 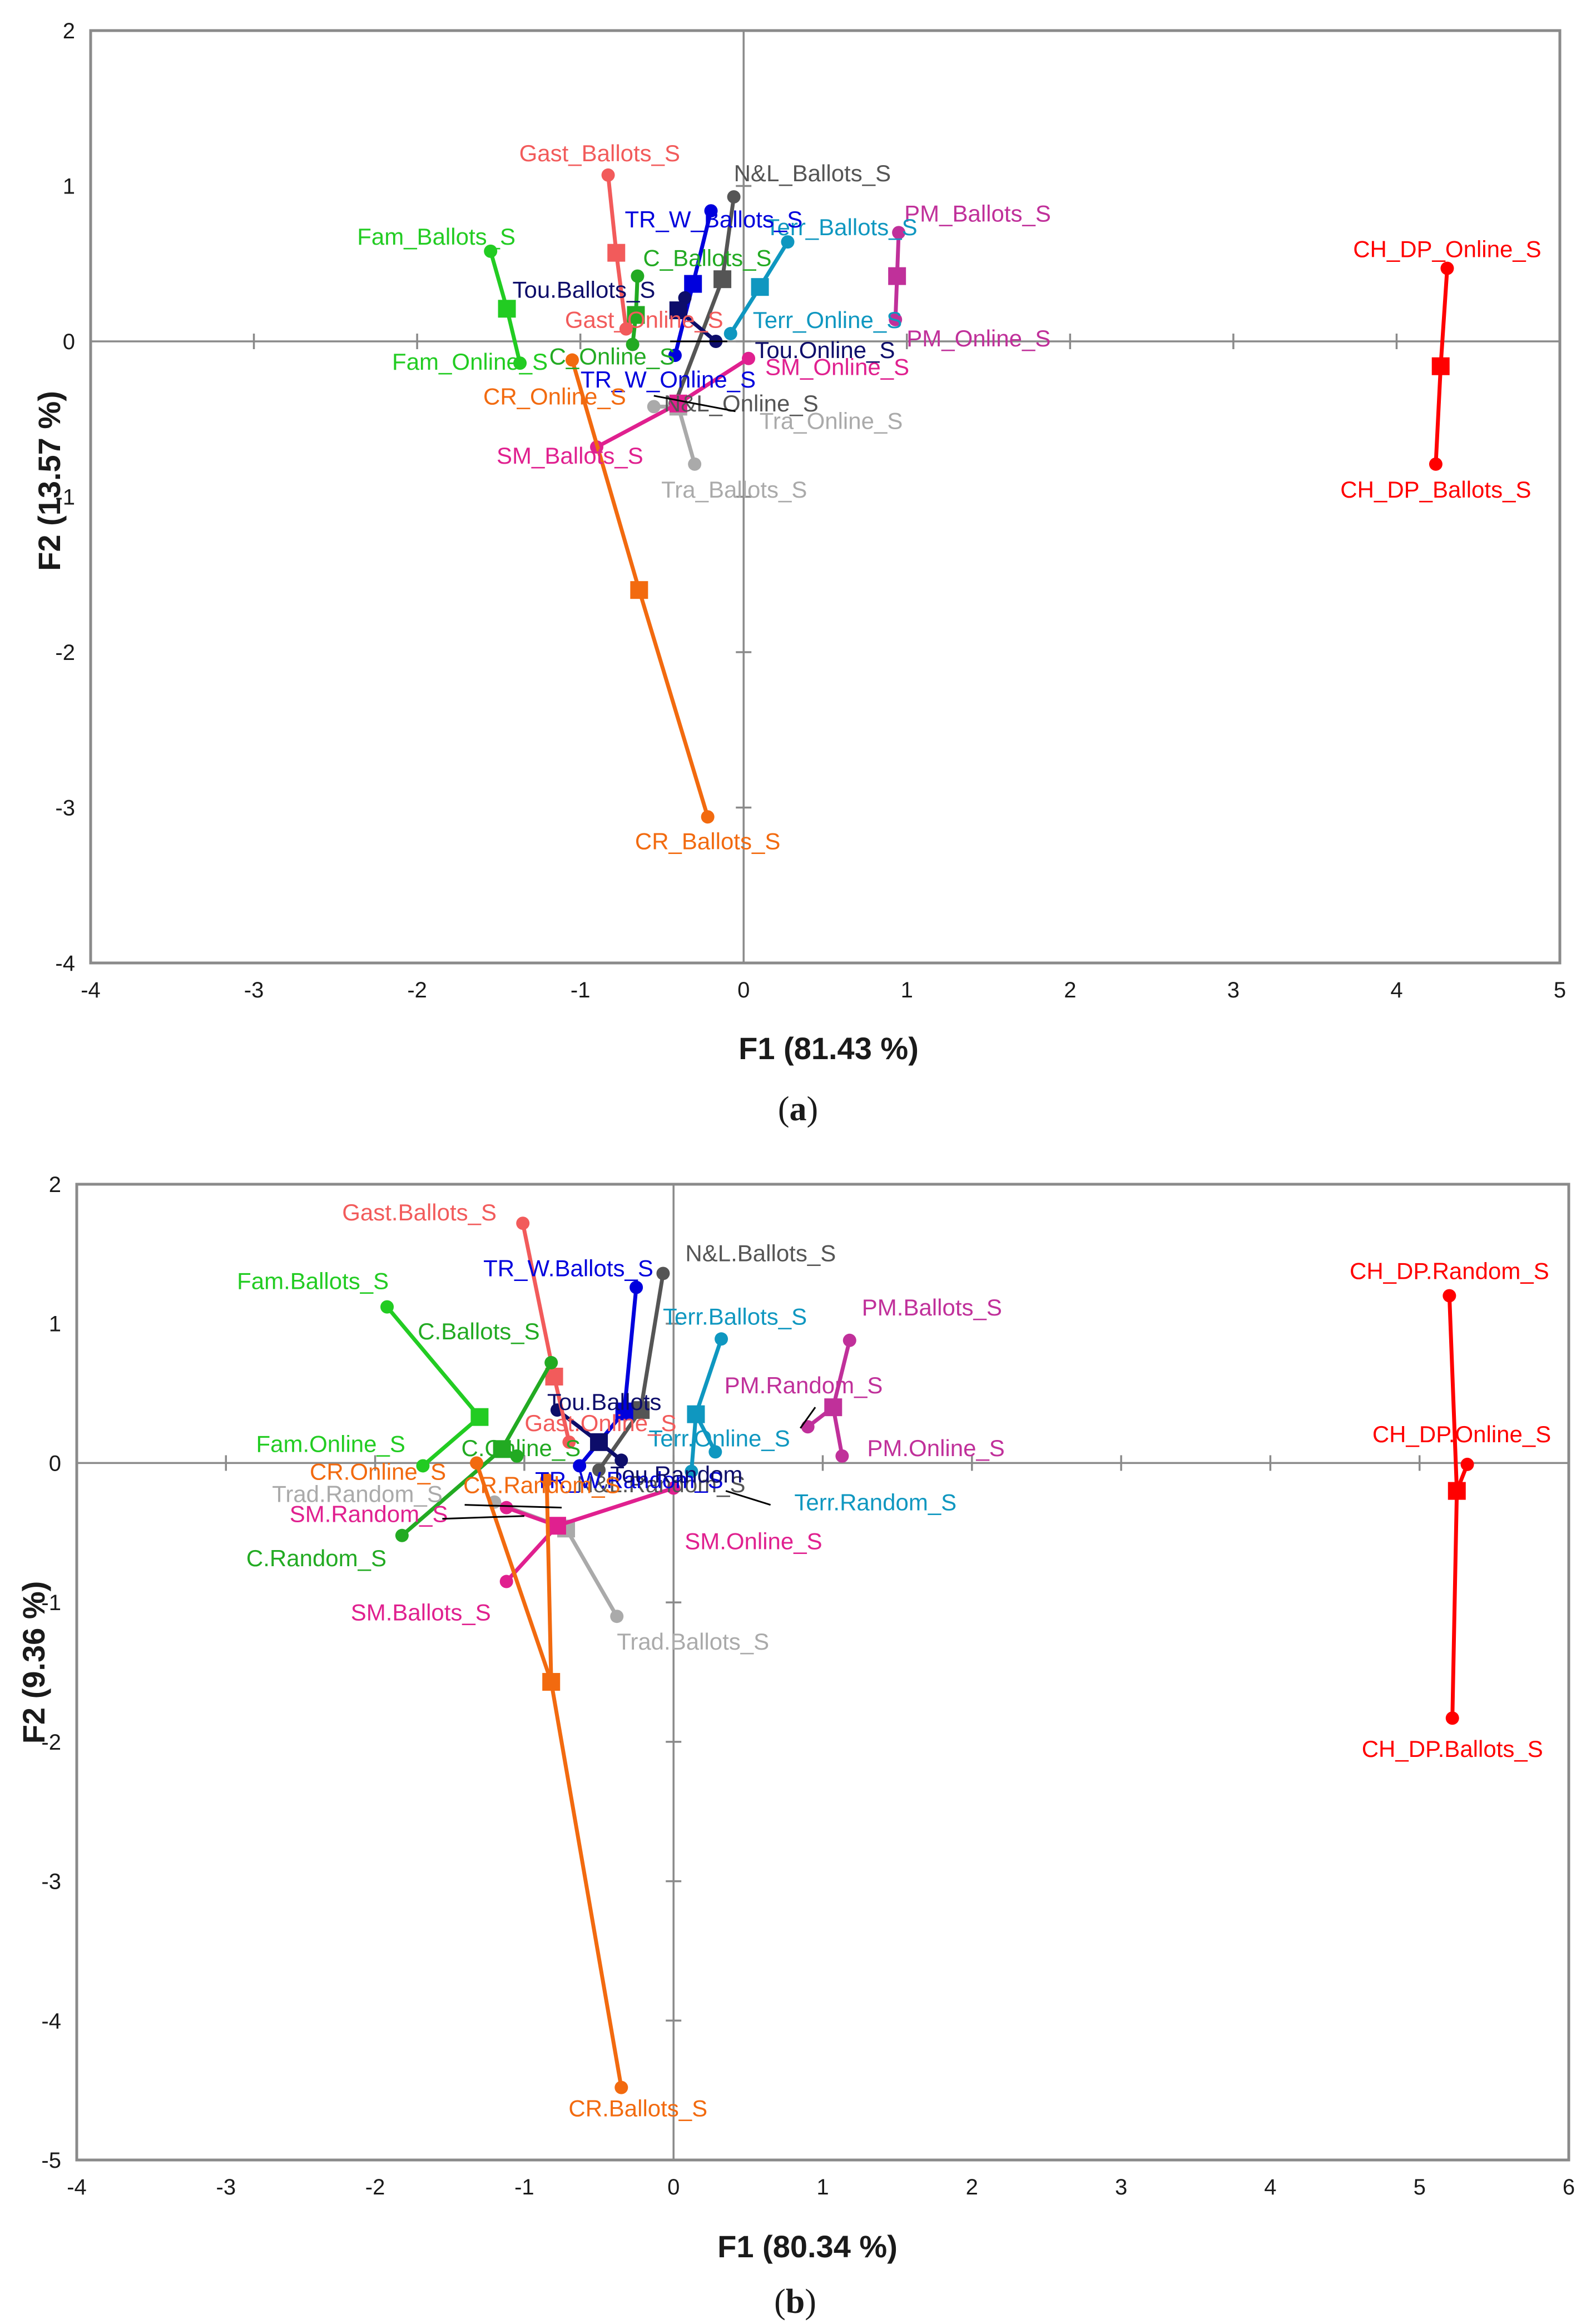 I want to click on point-gast-ballots-s, so click(x=523, y=1223).